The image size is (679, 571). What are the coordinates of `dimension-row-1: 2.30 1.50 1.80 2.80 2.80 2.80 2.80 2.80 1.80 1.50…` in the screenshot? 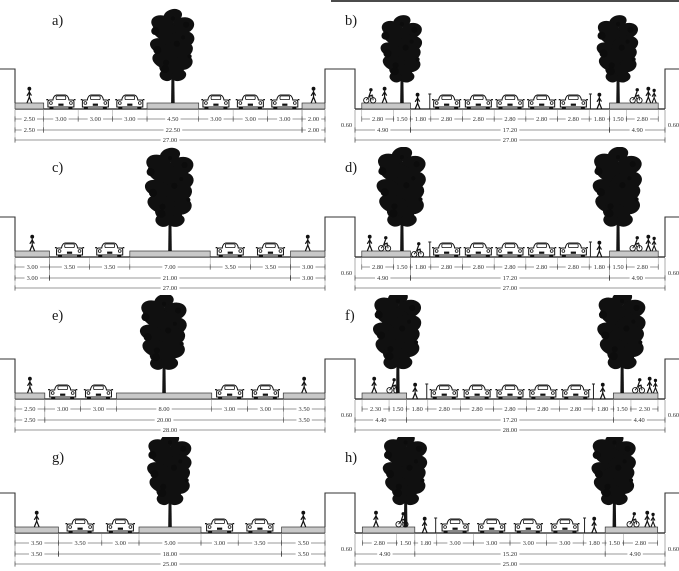 It's located at (510, 409).